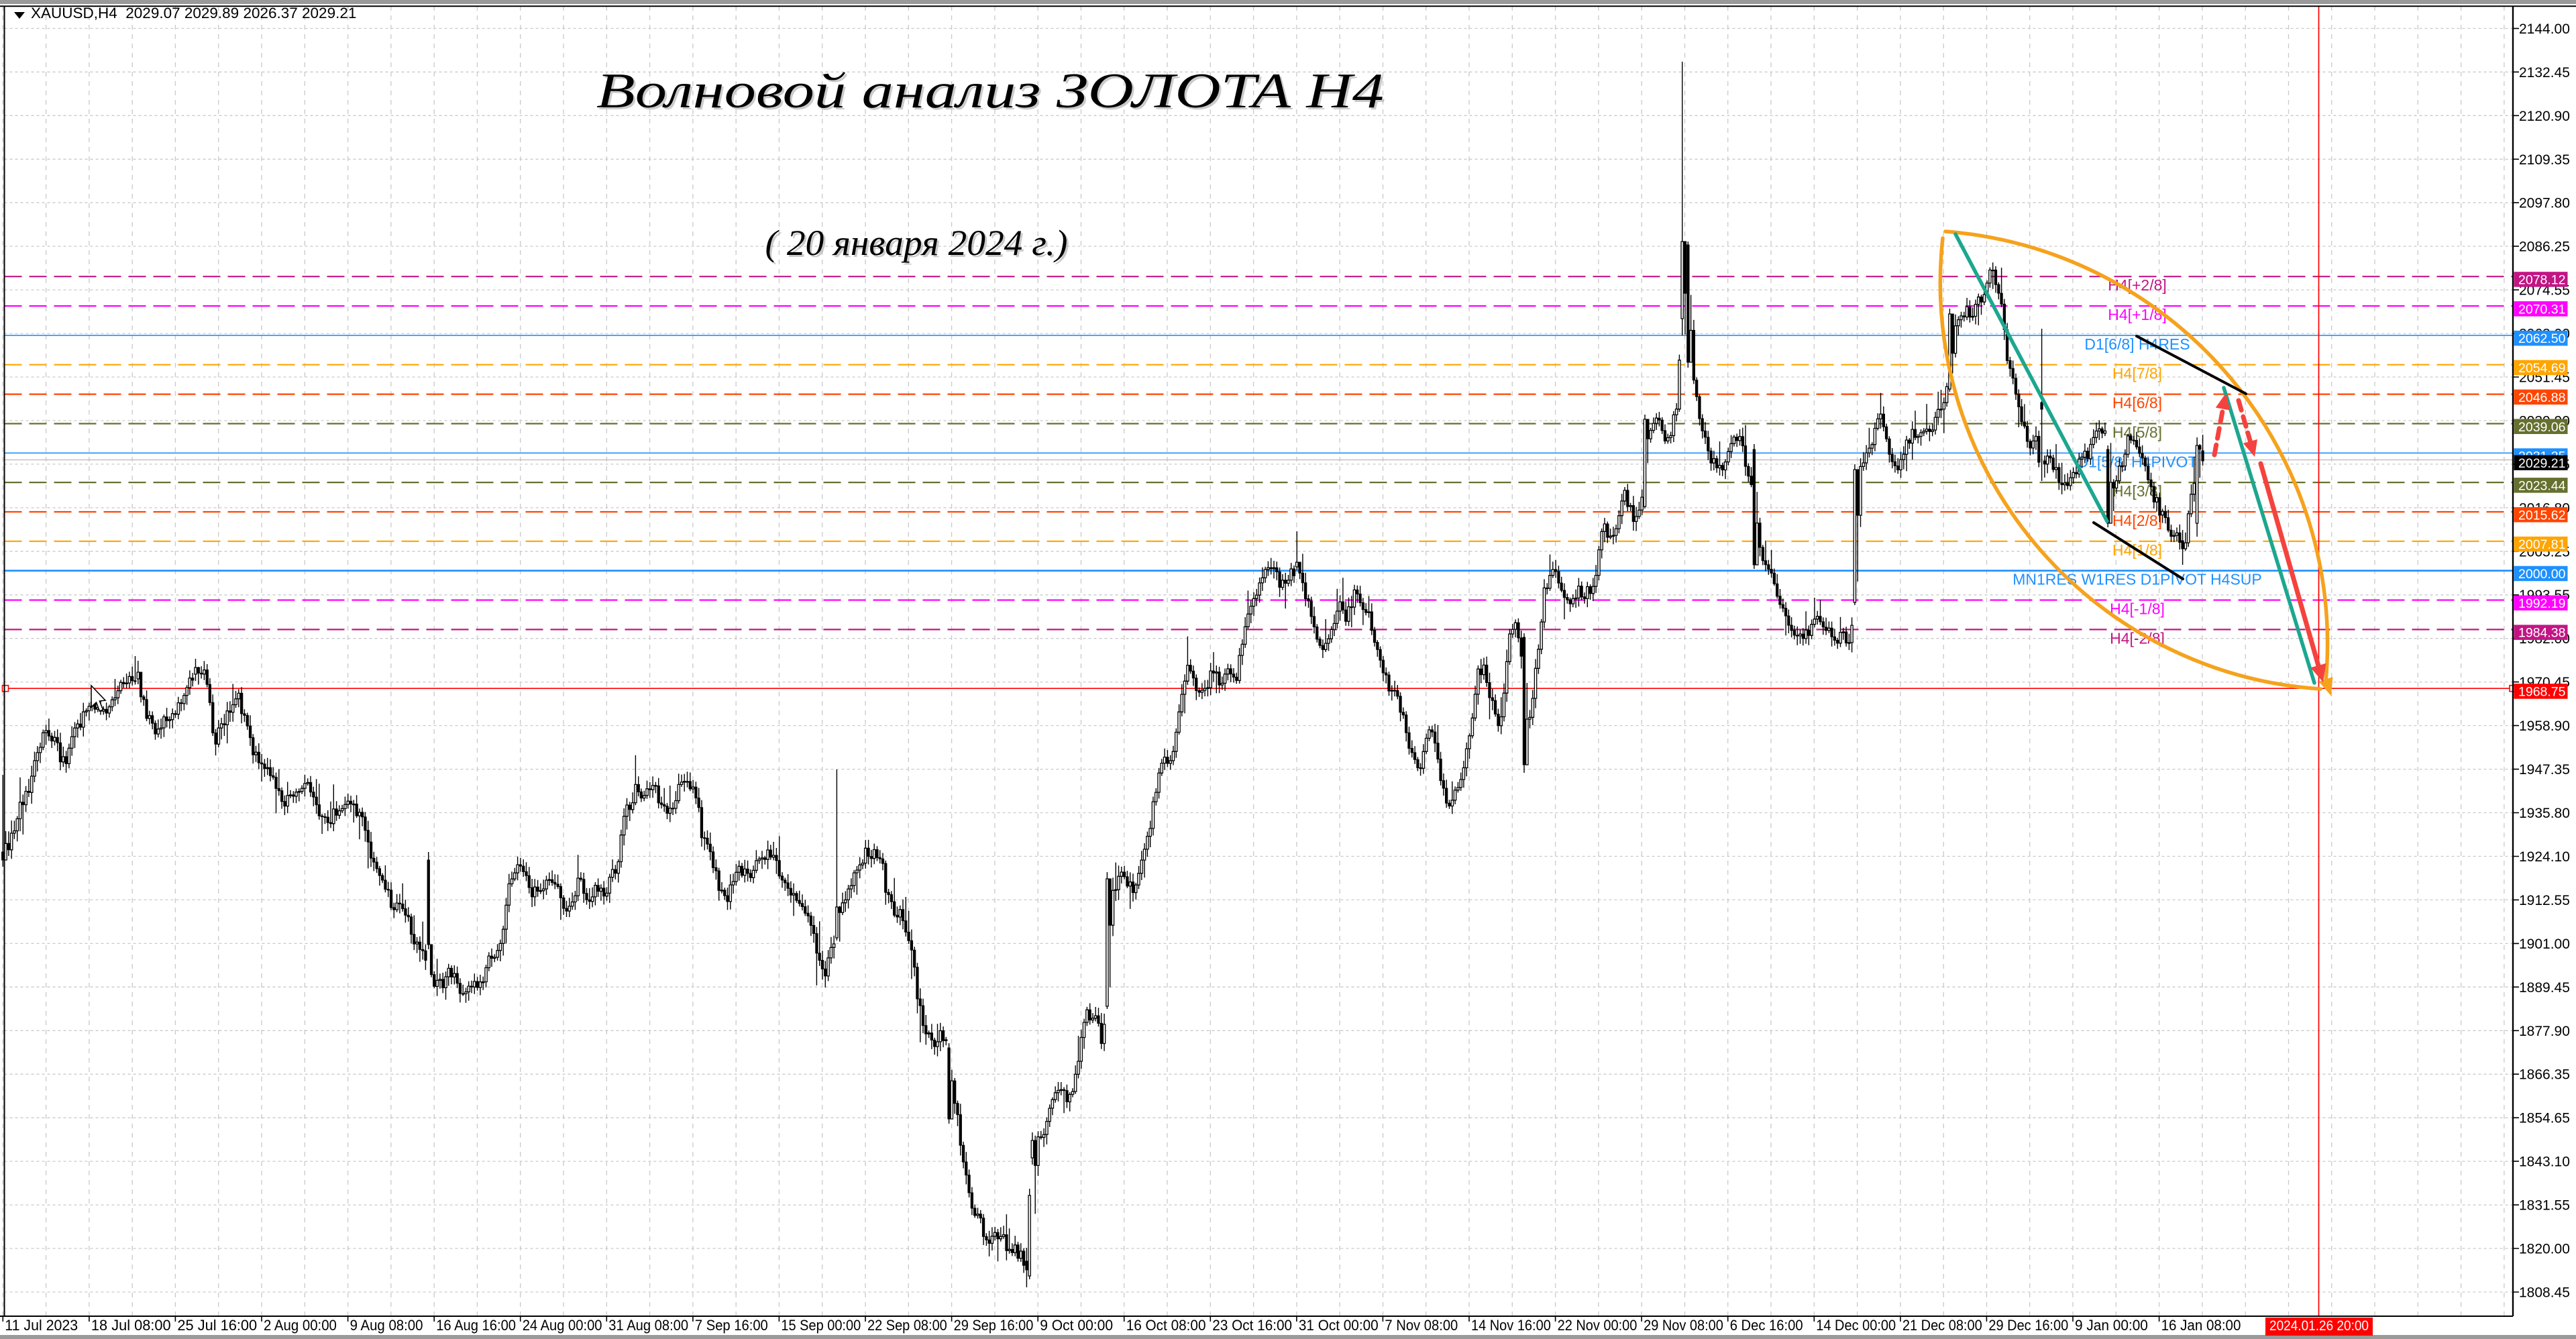 This screenshot has width=2576, height=1339. What do you see at coordinates (2544, 1075) in the screenshot?
I see `svg-text: 1866.35` at bounding box center [2544, 1075].